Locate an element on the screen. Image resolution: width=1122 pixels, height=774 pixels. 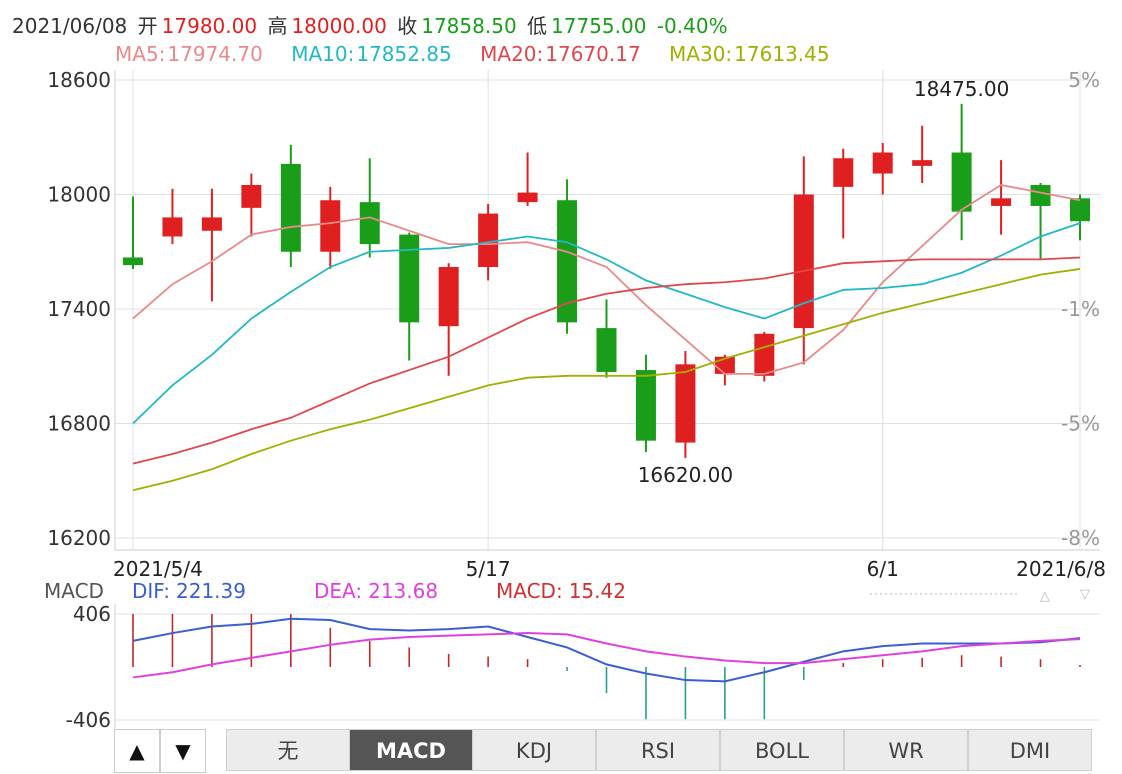
macd-zoom-in-icon: △ is located at coordinates (1045, 596).